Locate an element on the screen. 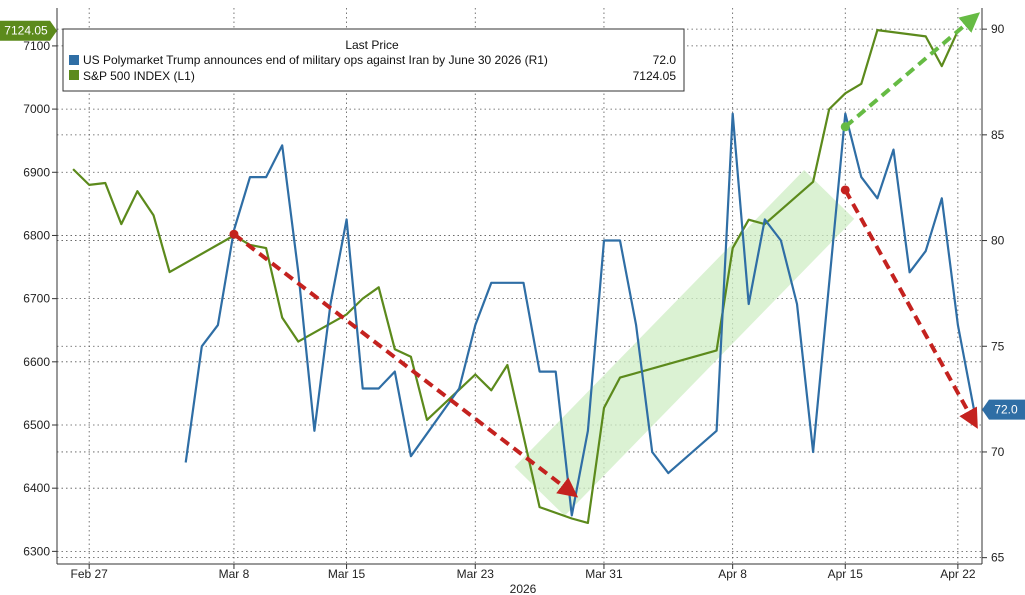 Image resolution: width=1025 pixels, height=595 pixels. left-axis-tick-label: 6900 is located at coordinates (36, 172).